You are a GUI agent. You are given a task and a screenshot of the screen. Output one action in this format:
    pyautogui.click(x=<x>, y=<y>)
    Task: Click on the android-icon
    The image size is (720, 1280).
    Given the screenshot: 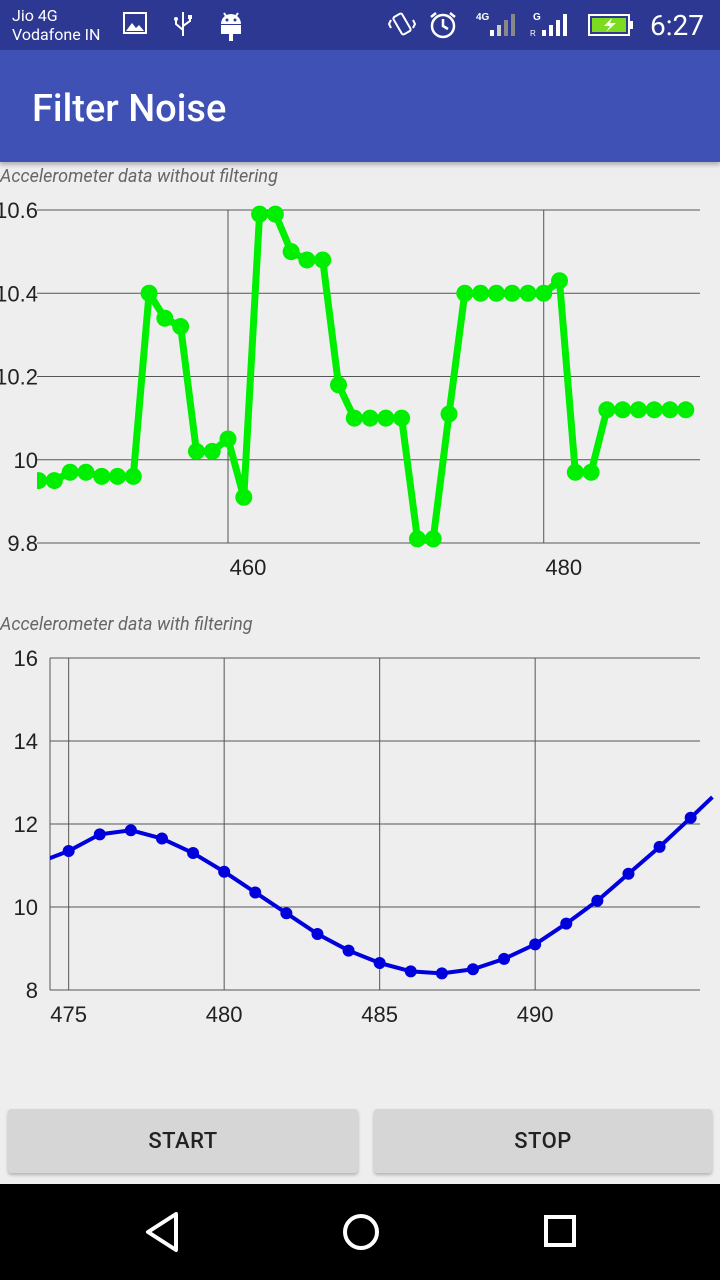 What is the action you would take?
    pyautogui.click(x=231, y=26)
    